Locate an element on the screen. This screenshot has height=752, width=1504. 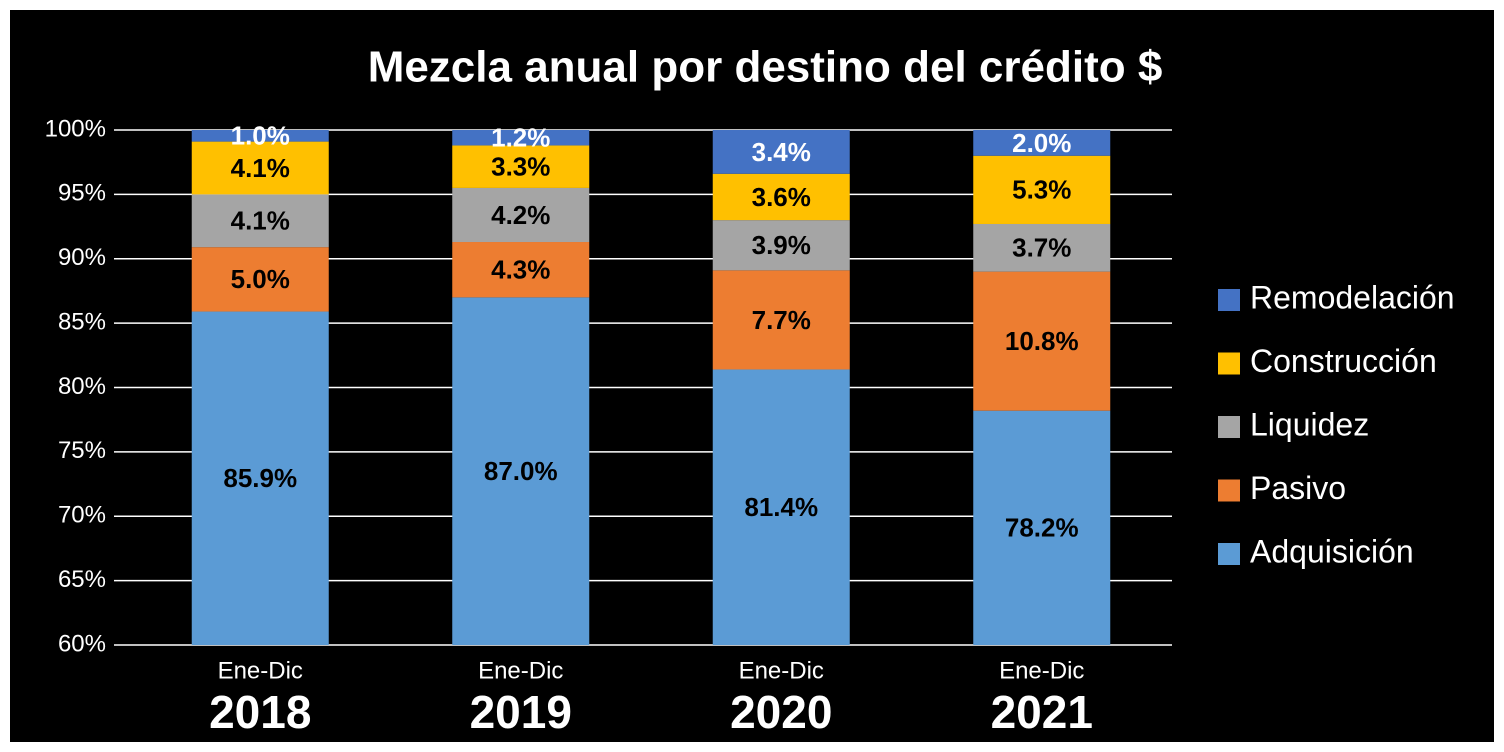
data-label: 5.0% is located at coordinates (260, 279).